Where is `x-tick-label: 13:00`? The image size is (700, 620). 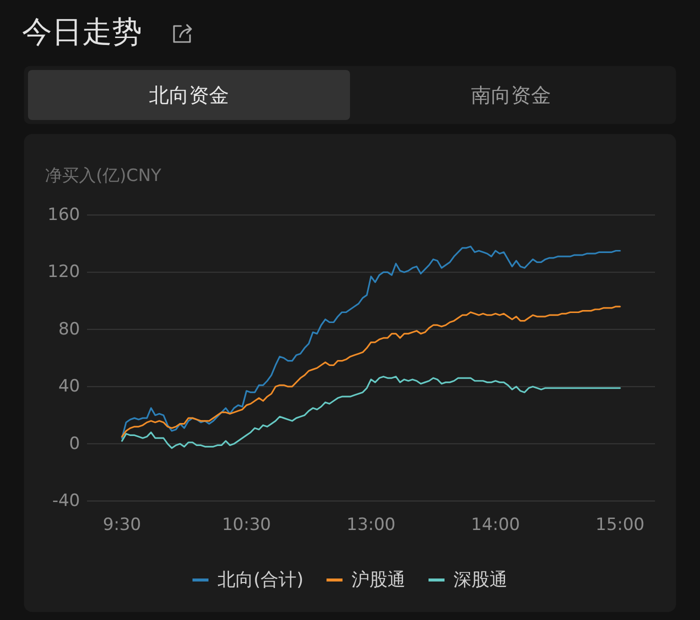 x-tick-label: 13:00 is located at coordinates (371, 525).